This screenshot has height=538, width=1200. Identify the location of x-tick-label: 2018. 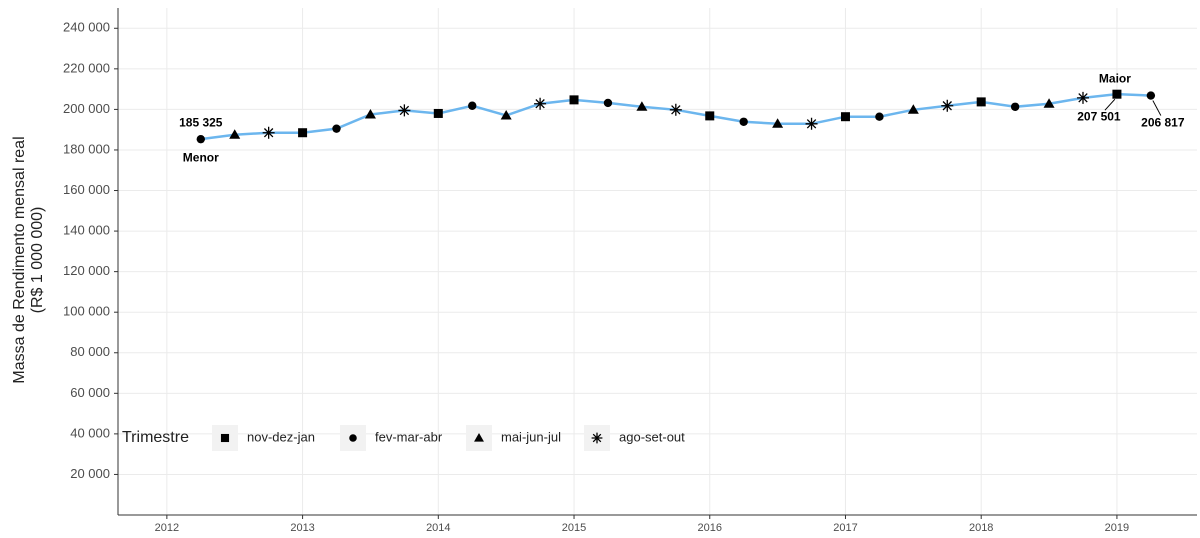
(981, 528).